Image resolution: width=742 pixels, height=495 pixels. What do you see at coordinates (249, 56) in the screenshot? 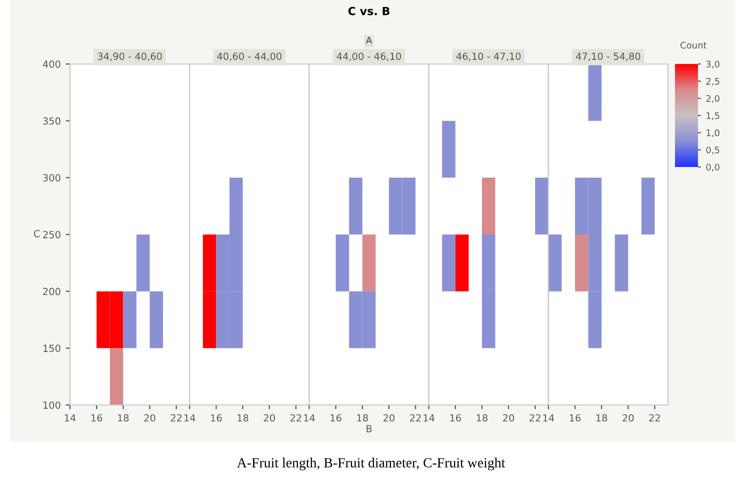
I see `chart-title: 40,60 - 44,00` at bounding box center [249, 56].